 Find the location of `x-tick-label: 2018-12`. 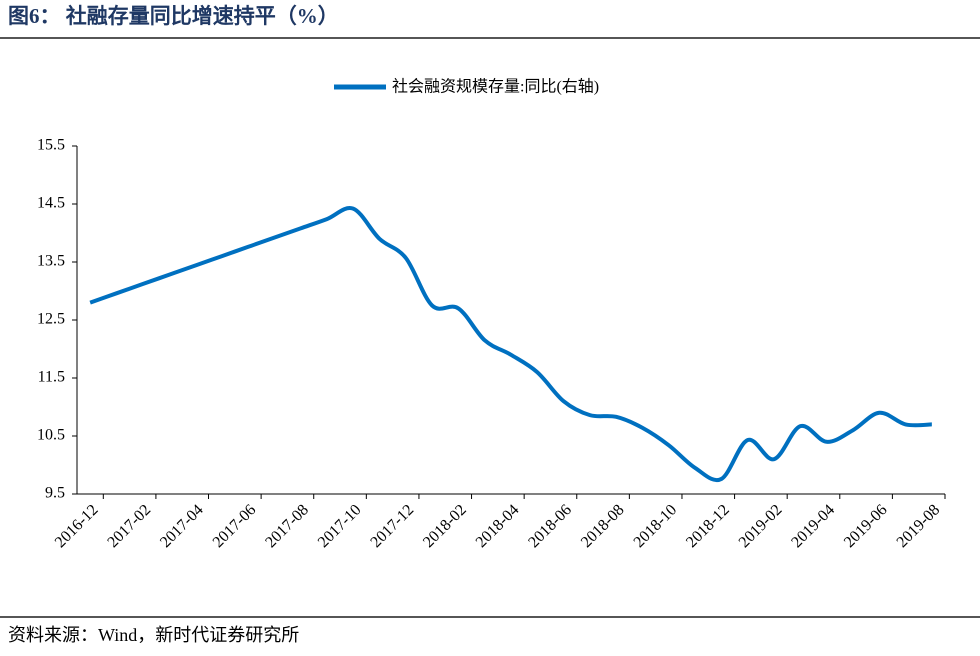

x-tick-label: 2018-12 is located at coordinates (708, 526).